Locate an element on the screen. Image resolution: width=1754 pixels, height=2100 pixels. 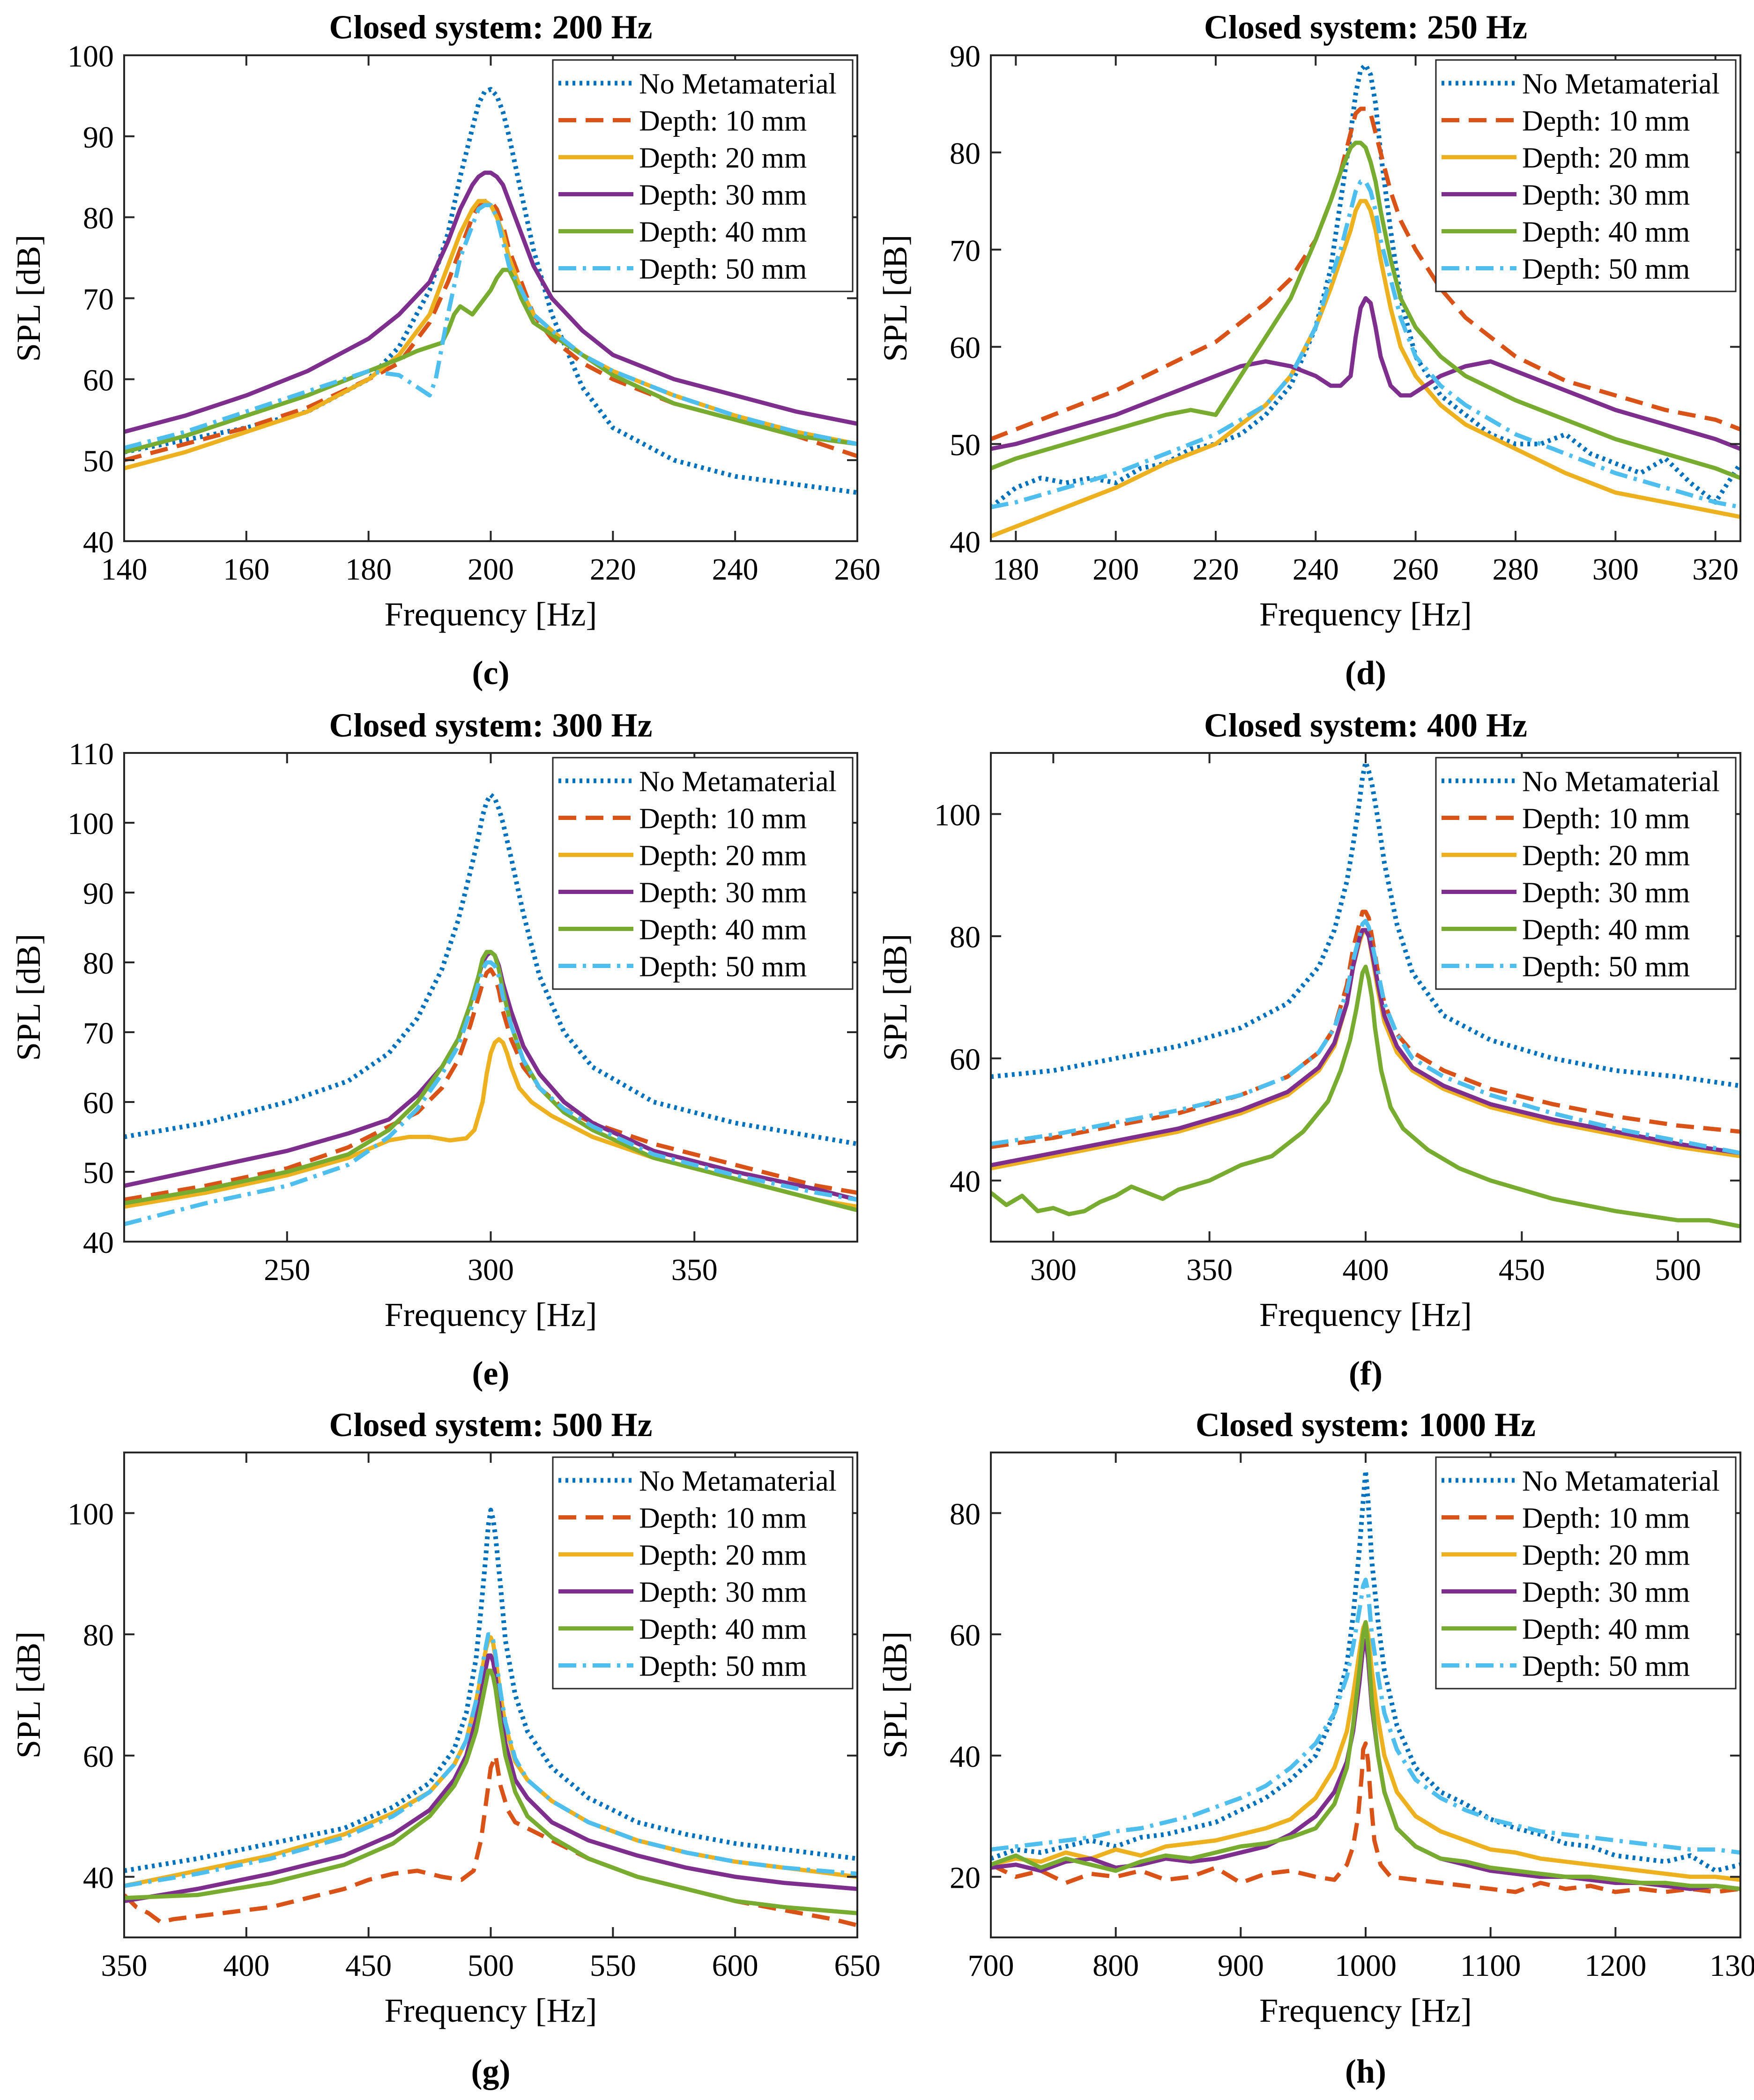
x-tick-label: 1100 is located at coordinates (1490, 1966).